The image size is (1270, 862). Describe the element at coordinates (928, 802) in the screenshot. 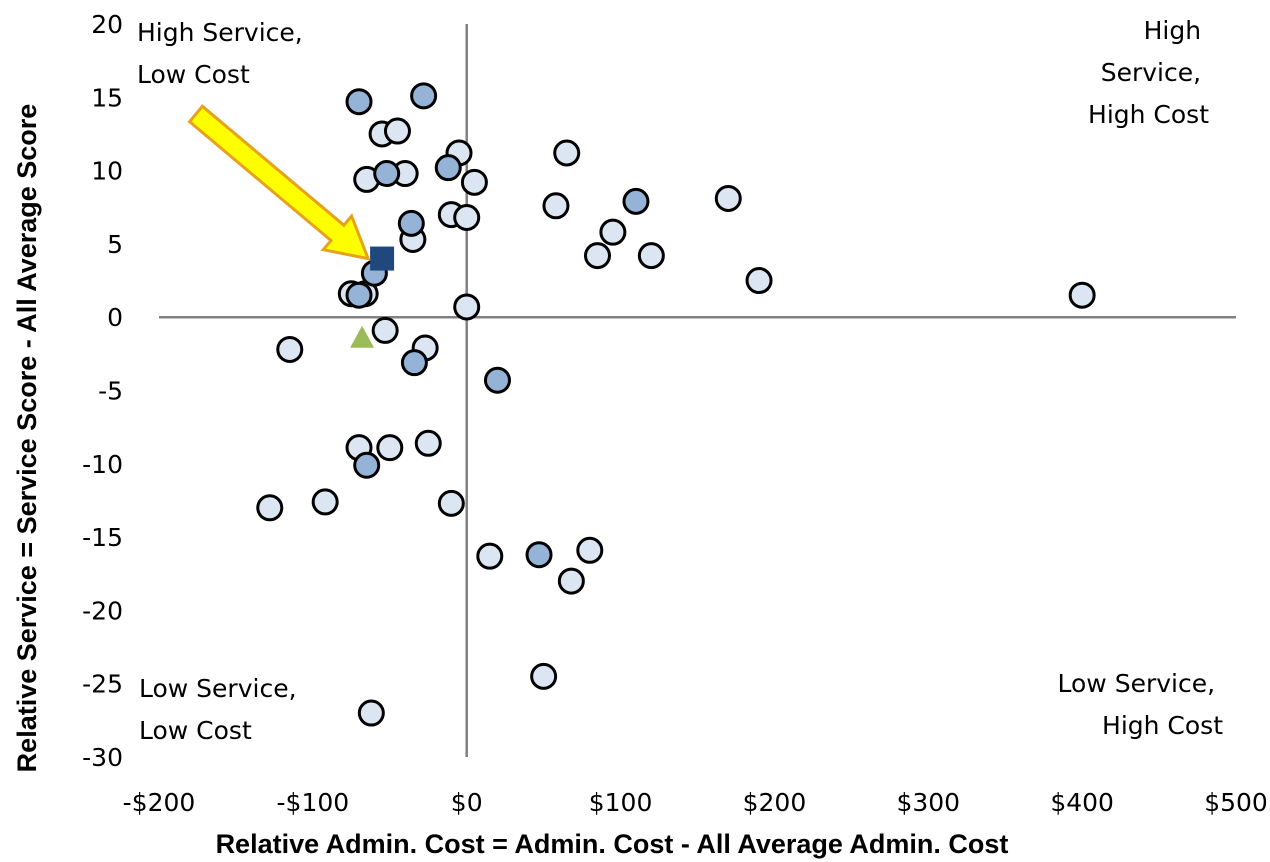

I see `x-tick-label: $300` at that location.